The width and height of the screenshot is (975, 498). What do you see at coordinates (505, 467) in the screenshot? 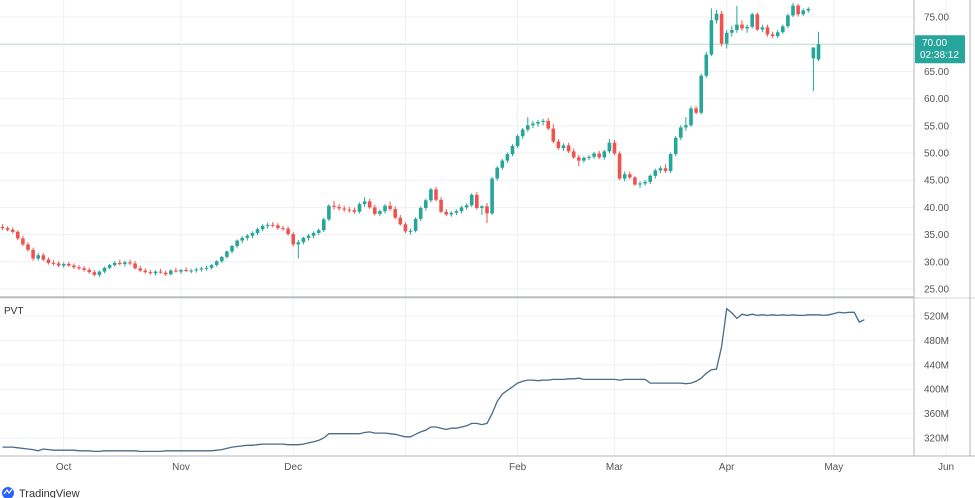
I see `time-axis: Oct Nov Dec Feb Mar Apr May Jun` at bounding box center [505, 467].